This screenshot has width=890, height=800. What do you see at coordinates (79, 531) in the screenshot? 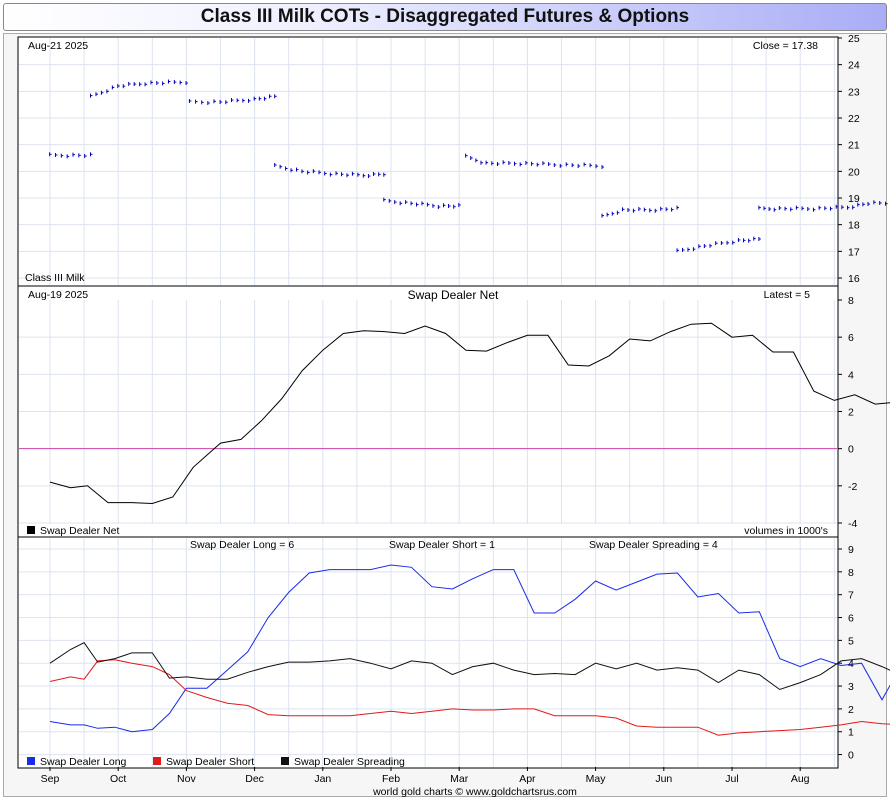
I see `net-legend-label: Swap Dealer Net` at bounding box center [79, 531].